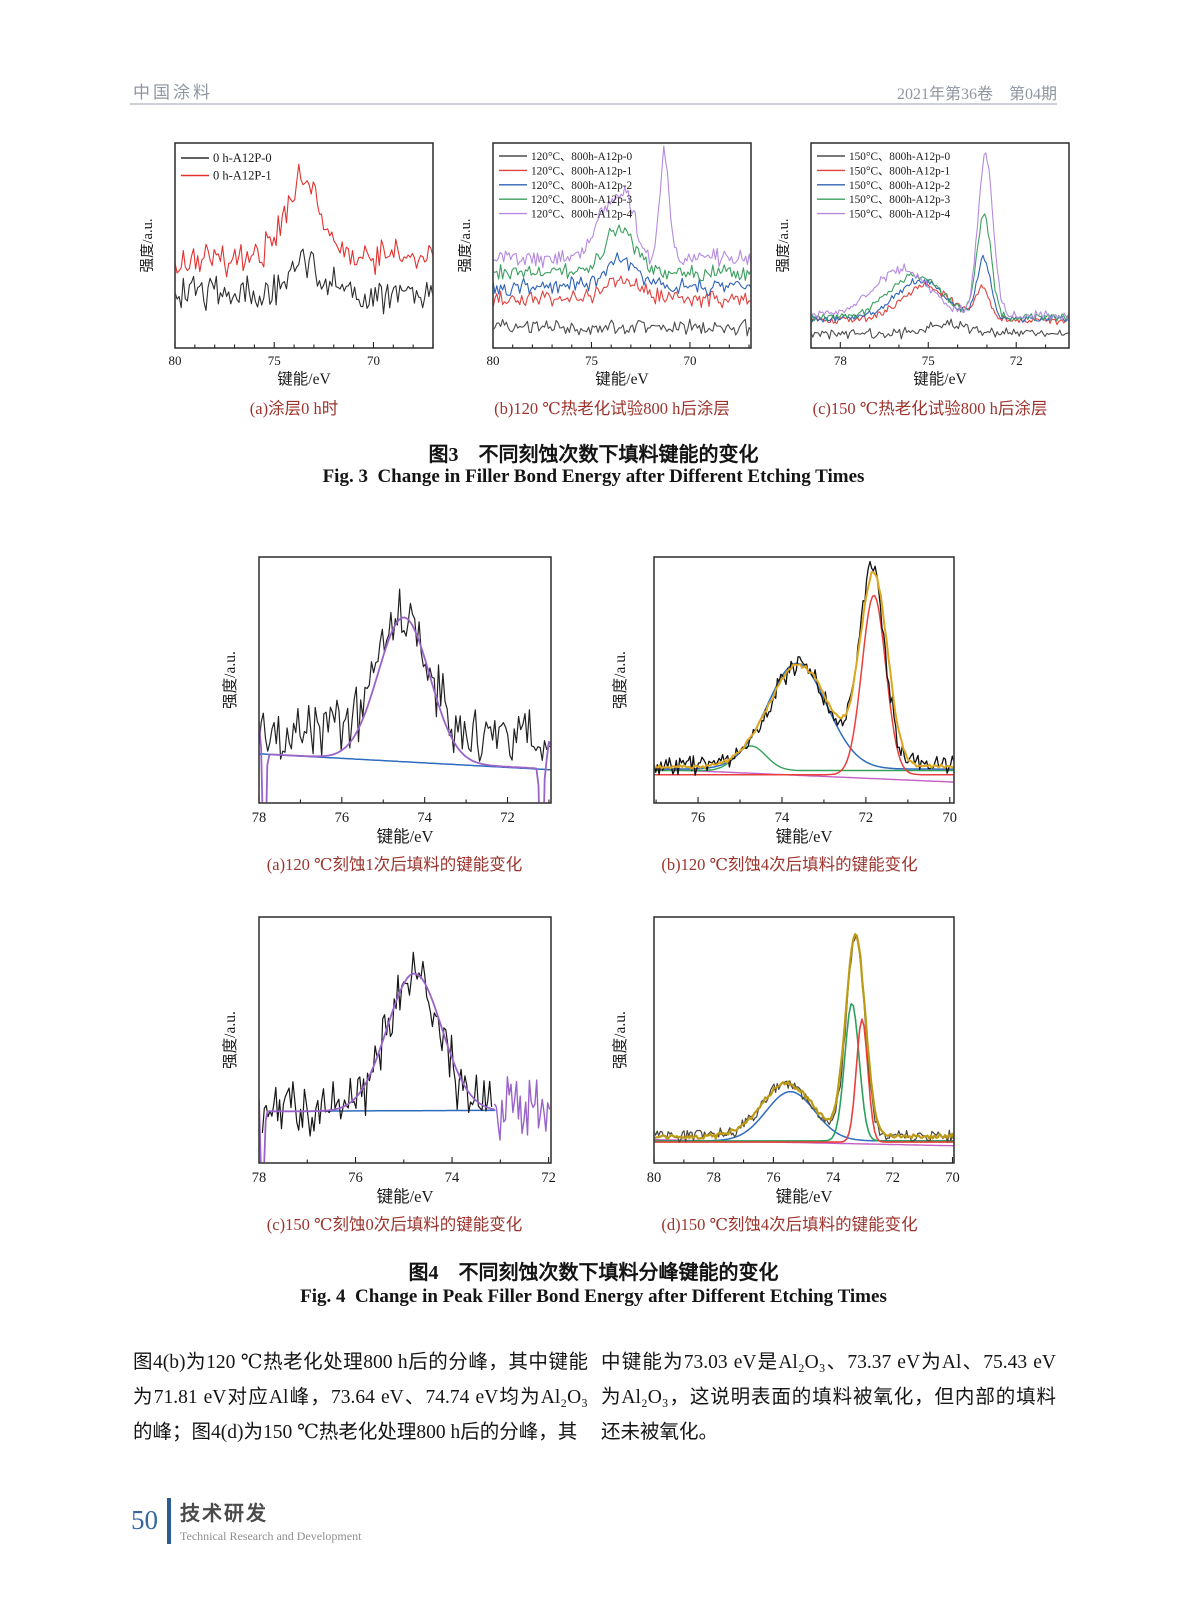 The width and height of the screenshot is (1187, 1600). I want to click on svg-text: 150°C、800h-A12p-3, so click(900, 200).